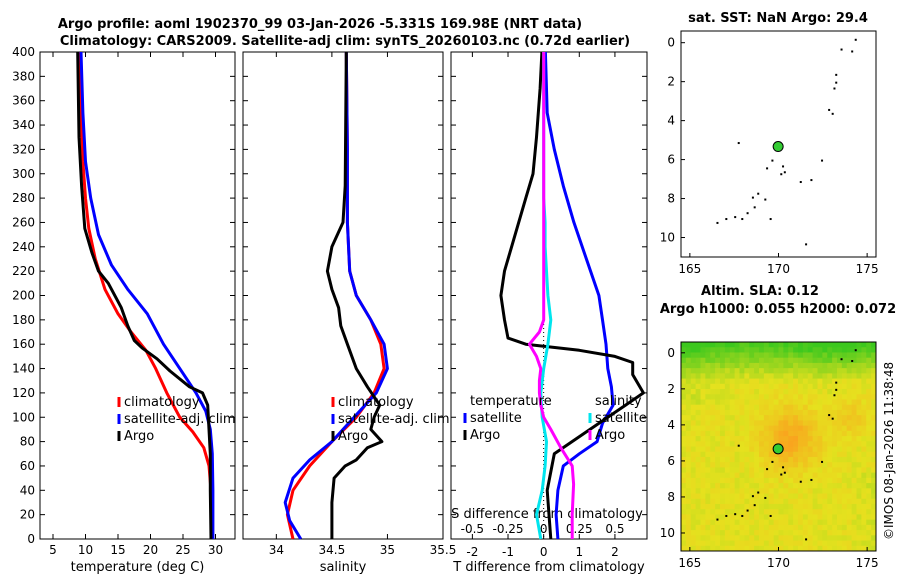 The width and height of the screenshot is (900, 580). Describe the element at coordinates (147, 295) in the screenshot. I see `temperature-series-satellite-adj-clim` at that location.